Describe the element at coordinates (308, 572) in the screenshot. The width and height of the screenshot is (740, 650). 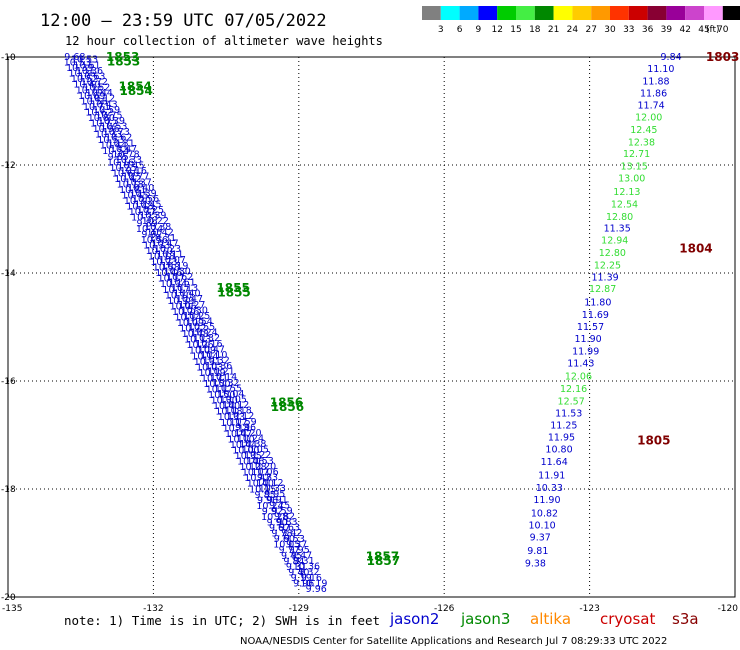
I see `wave-height-value: 9.32` at that location.